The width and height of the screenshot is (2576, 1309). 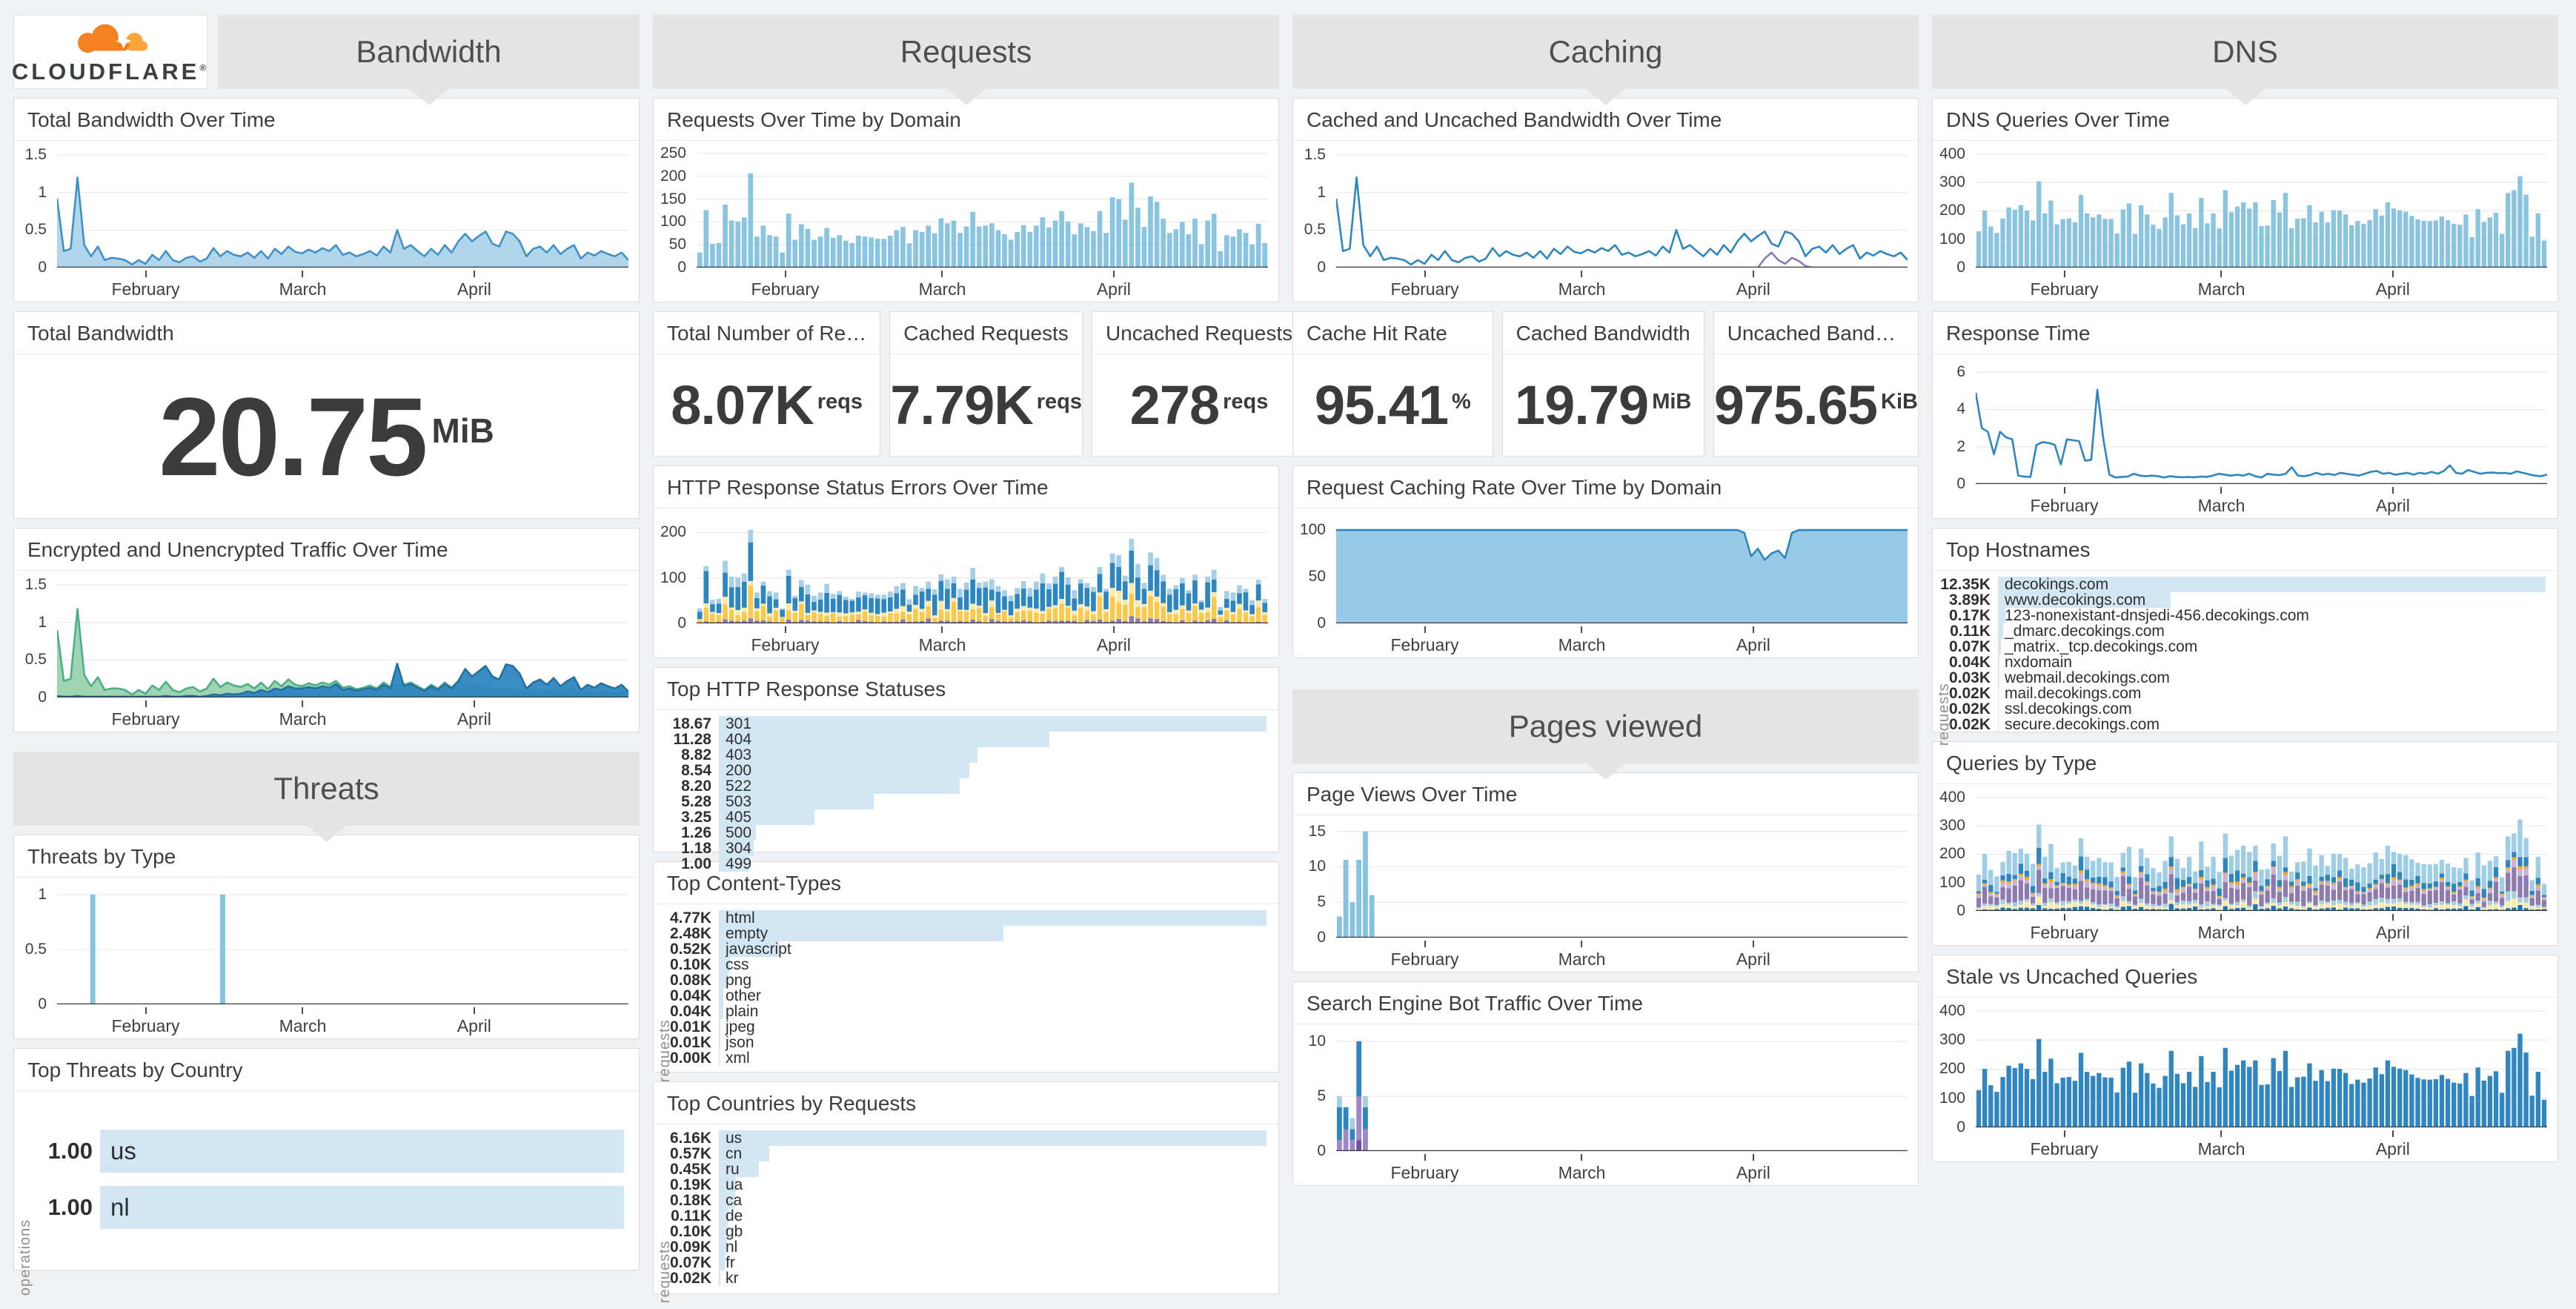 What do you see at coordinates (2272, 693) in the screenshot?
I see `item-bar: mail.decokings.com` at bounding box center [2272, 693].